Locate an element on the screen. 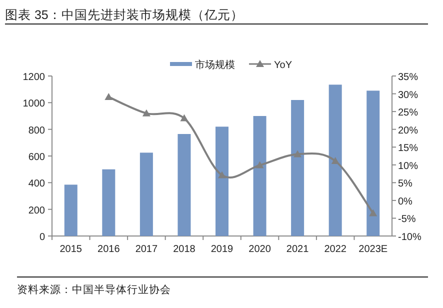 Image resolution: width=443 pixels, height=308 pixels. x-tick-label: 2019 is located at coordinates (222, 249).